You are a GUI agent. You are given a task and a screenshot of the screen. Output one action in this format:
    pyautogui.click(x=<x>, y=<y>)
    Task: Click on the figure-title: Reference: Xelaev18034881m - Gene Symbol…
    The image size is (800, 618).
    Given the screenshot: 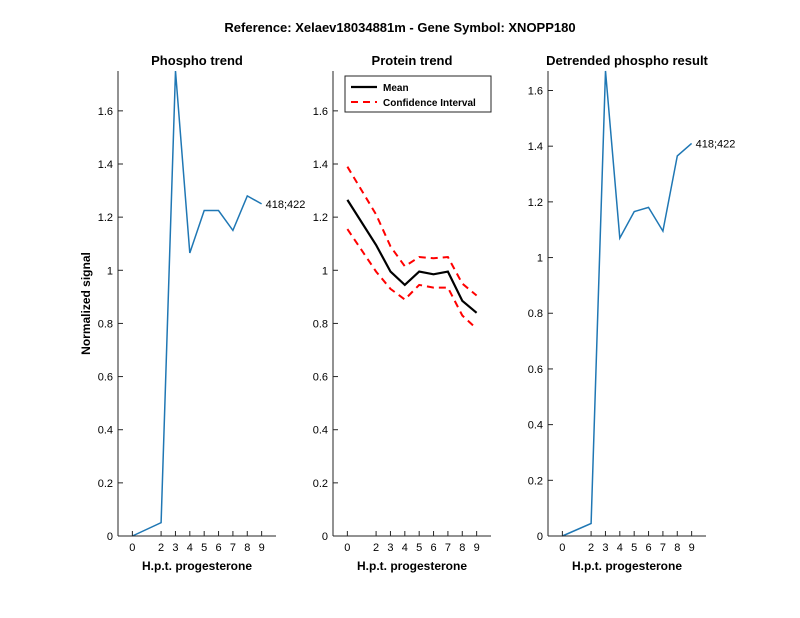 What is the action you would take?
    pyautogui.click(x=399, y=27)
    